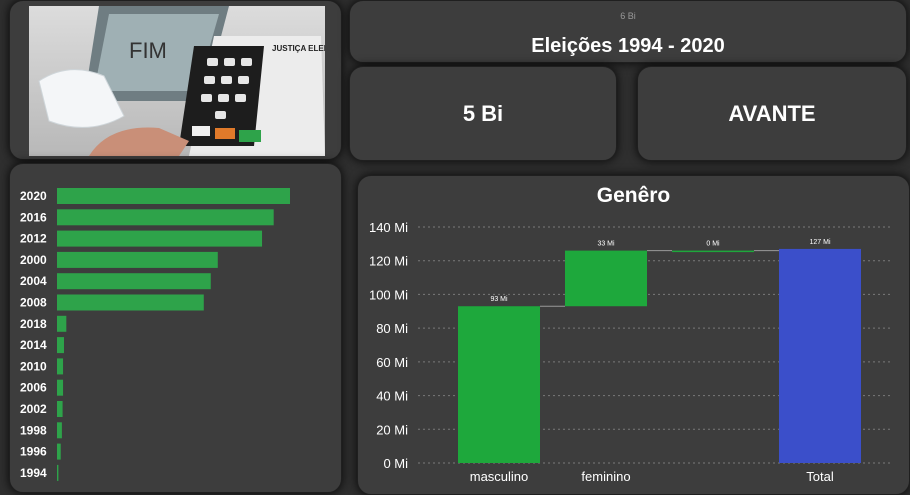 The width and height of the screenshot is (910, 495). Describe the element at coordinates (499, 299) in the screenshot. I see `data-label: 93 Mi` at that location.